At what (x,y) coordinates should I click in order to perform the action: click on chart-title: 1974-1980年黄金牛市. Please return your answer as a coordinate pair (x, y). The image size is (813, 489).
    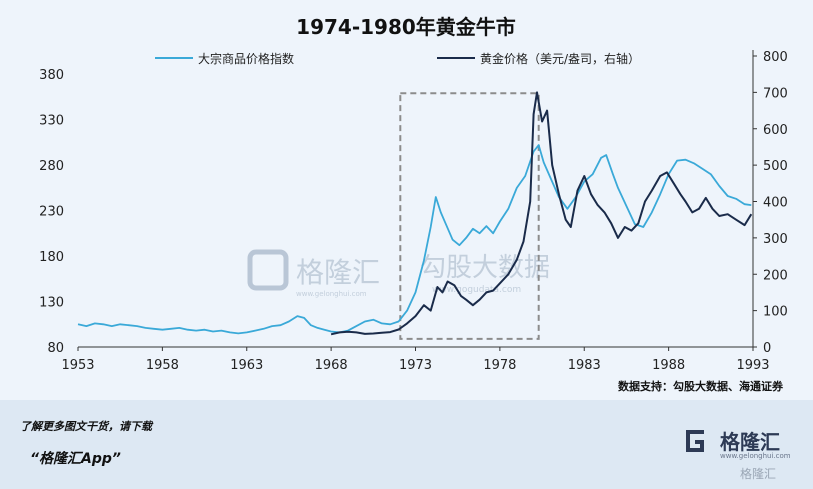
    Looking at the image, I should click on (406, 27).